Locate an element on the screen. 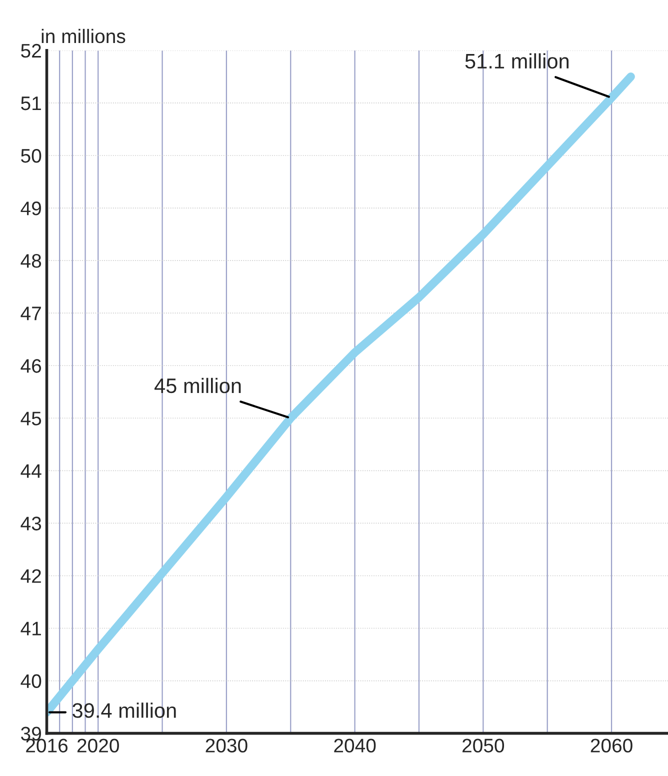 This screenshot has width=668, height=776. annotation: 45 million is located at coordinates (197, 386).